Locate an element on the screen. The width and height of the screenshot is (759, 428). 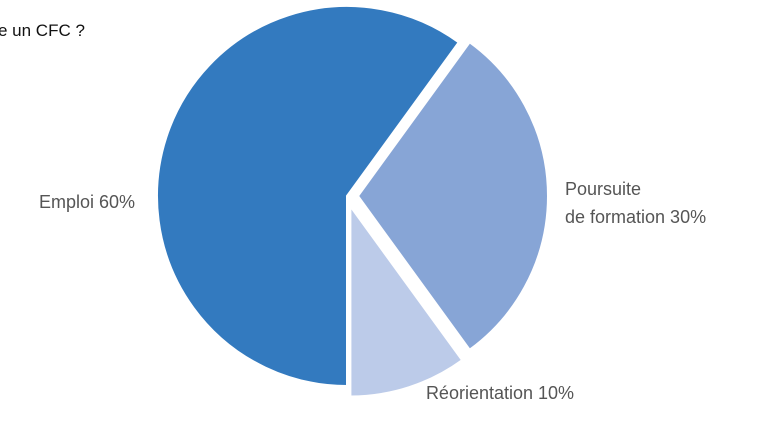
pie-label-line: Réorientation 10% is located at coordinates (500, 393).